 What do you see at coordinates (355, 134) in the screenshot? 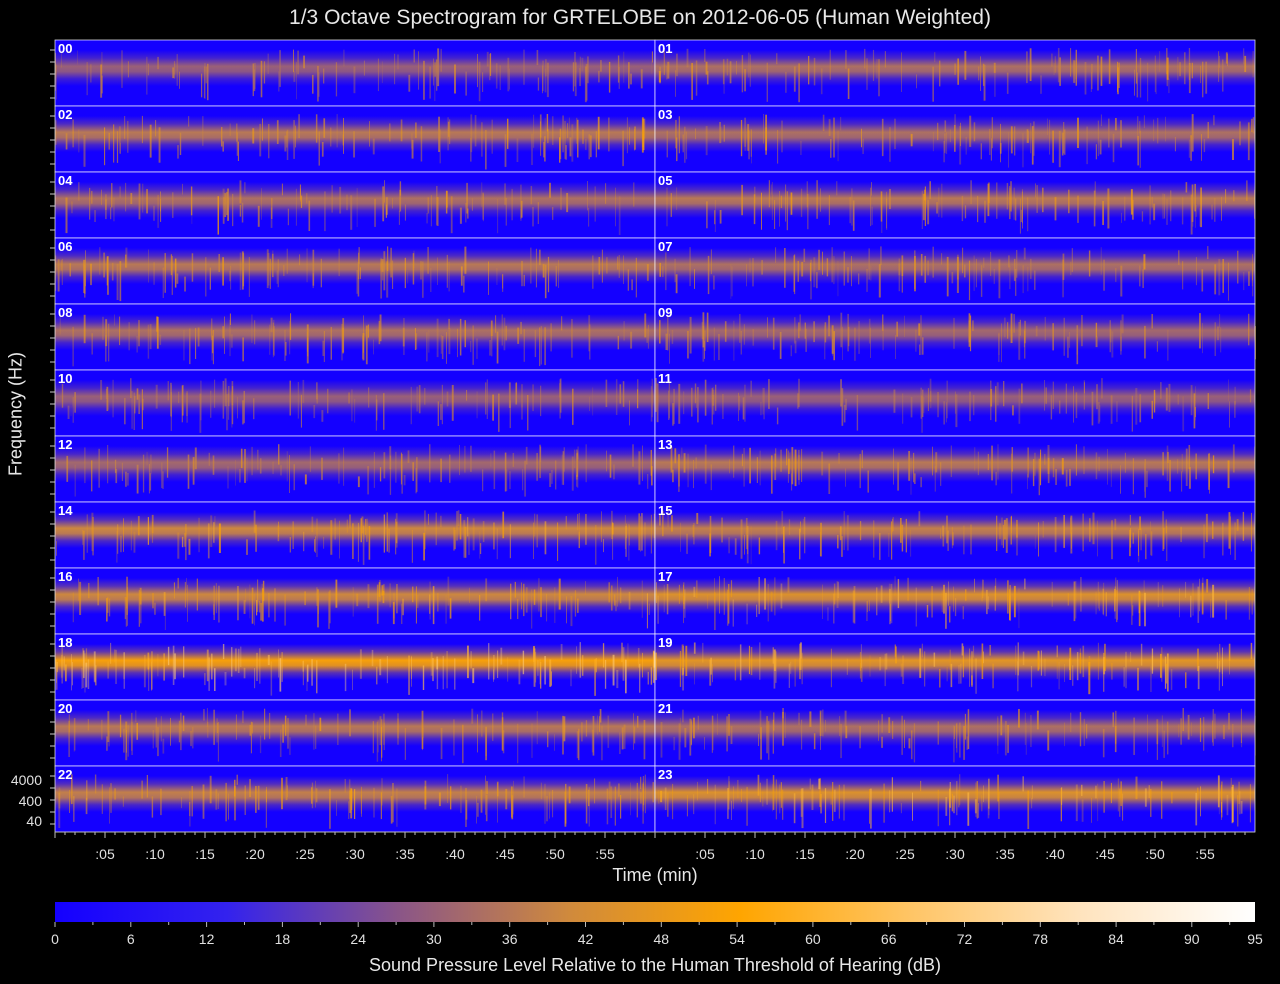
I see `frequency-band` at bounding box center [355, 134].